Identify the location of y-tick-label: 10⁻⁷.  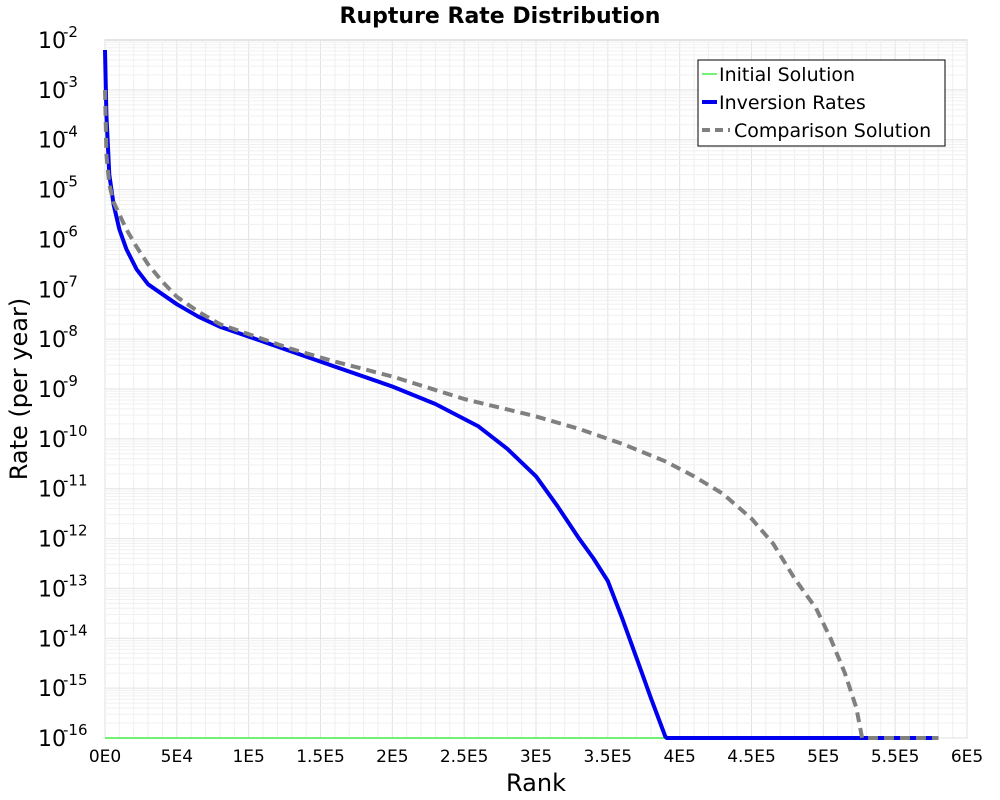
(58, 287).